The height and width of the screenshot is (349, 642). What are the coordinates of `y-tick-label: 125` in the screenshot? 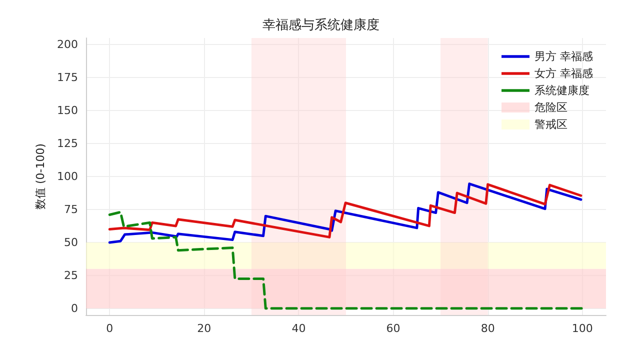 It's located at (67, 143).